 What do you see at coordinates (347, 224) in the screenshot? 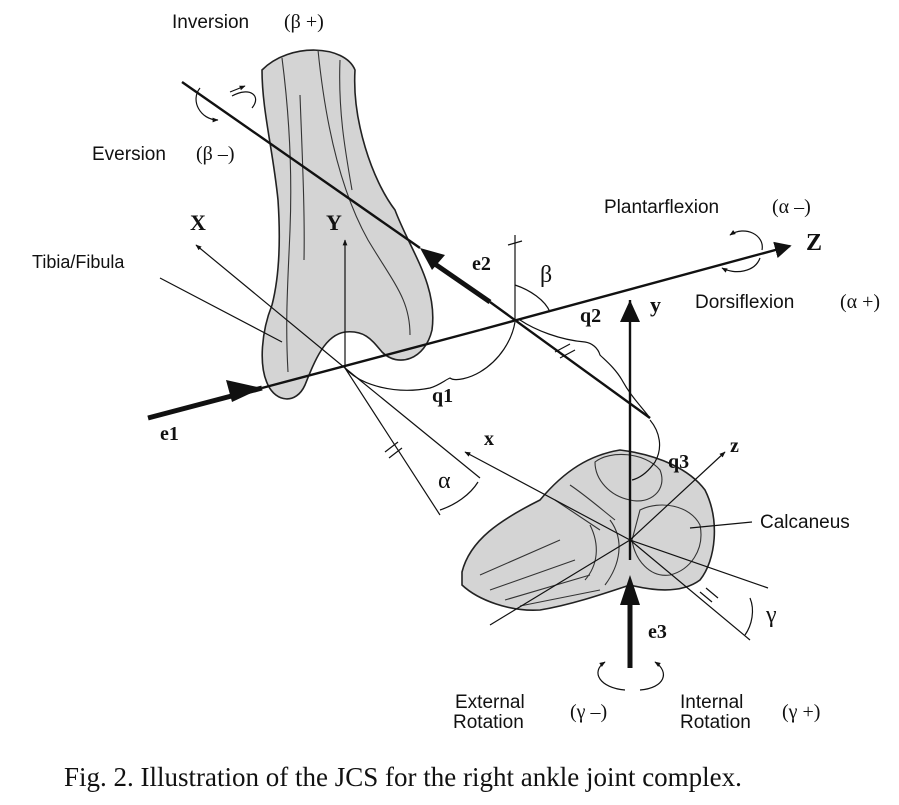
I see `tibia-fibula-bone` at bounding box center [347, 224].